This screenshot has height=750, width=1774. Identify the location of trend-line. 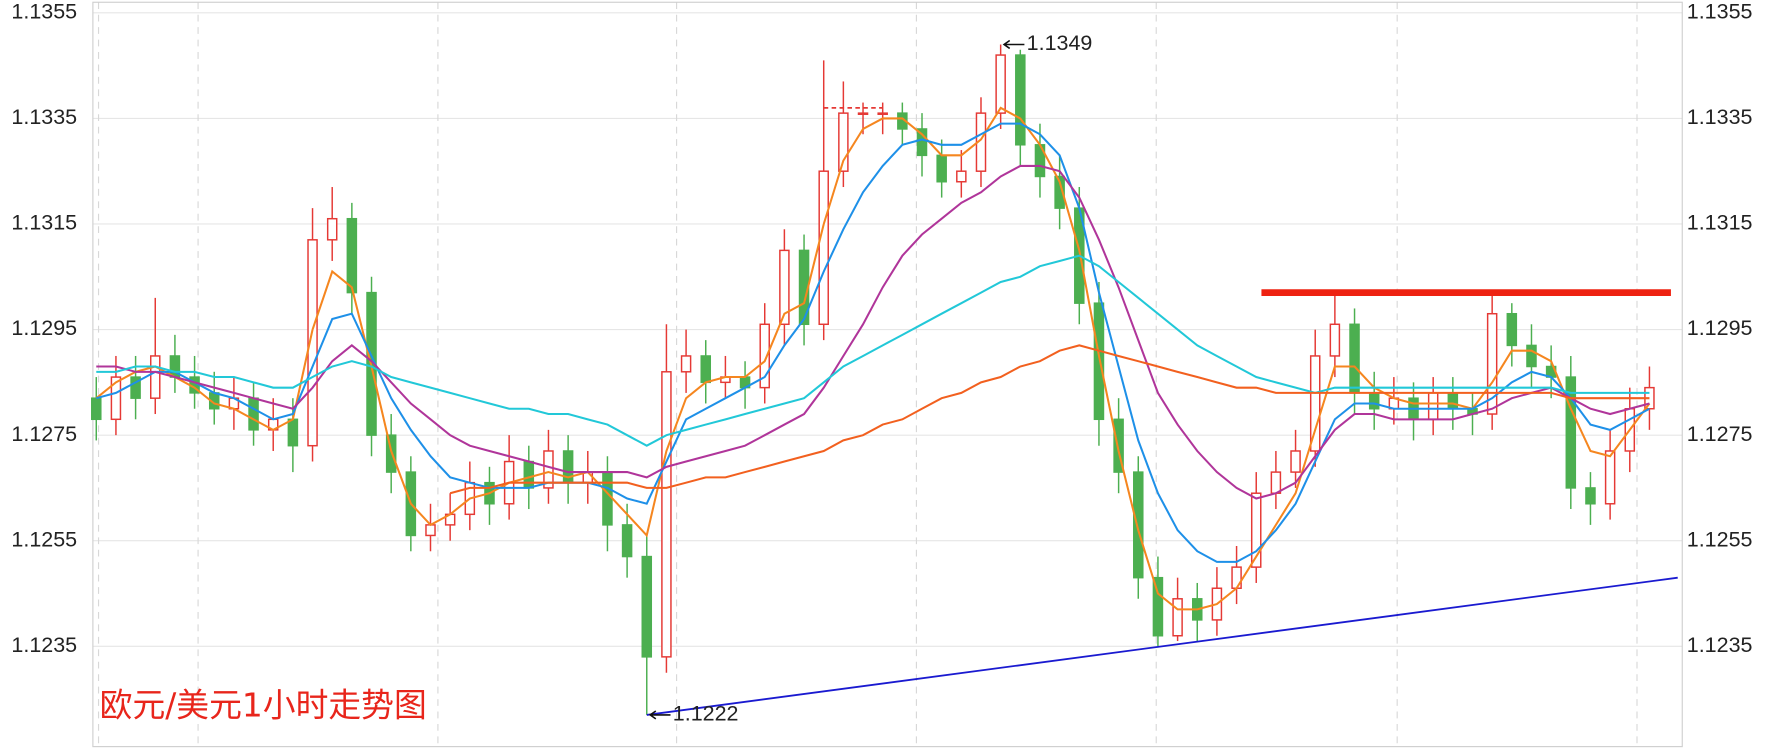
(1162, 646).